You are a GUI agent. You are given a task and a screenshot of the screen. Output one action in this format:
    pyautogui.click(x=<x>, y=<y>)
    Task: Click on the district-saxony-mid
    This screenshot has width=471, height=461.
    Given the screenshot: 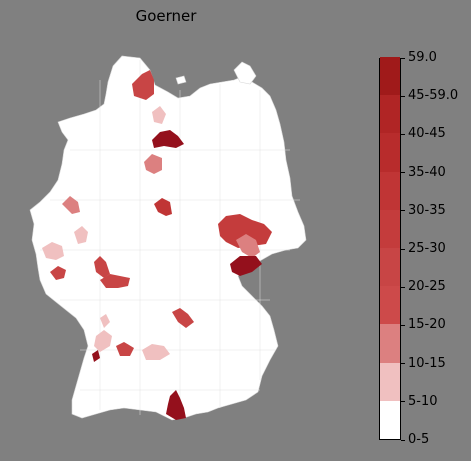 What is the action you would take?
    pyautogui.click(x=248, y=246)
    